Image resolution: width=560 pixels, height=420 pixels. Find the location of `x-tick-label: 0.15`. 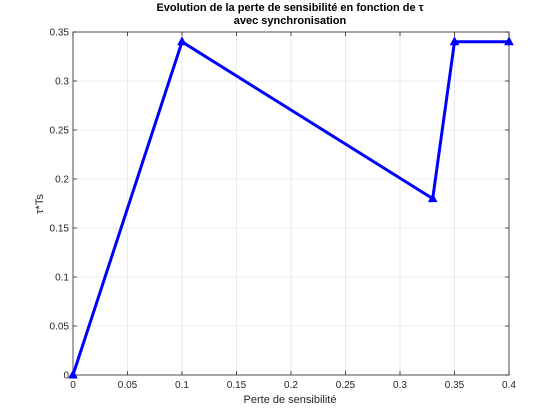

x-tick-label: 0.15 is located at coordinates (237, 385).